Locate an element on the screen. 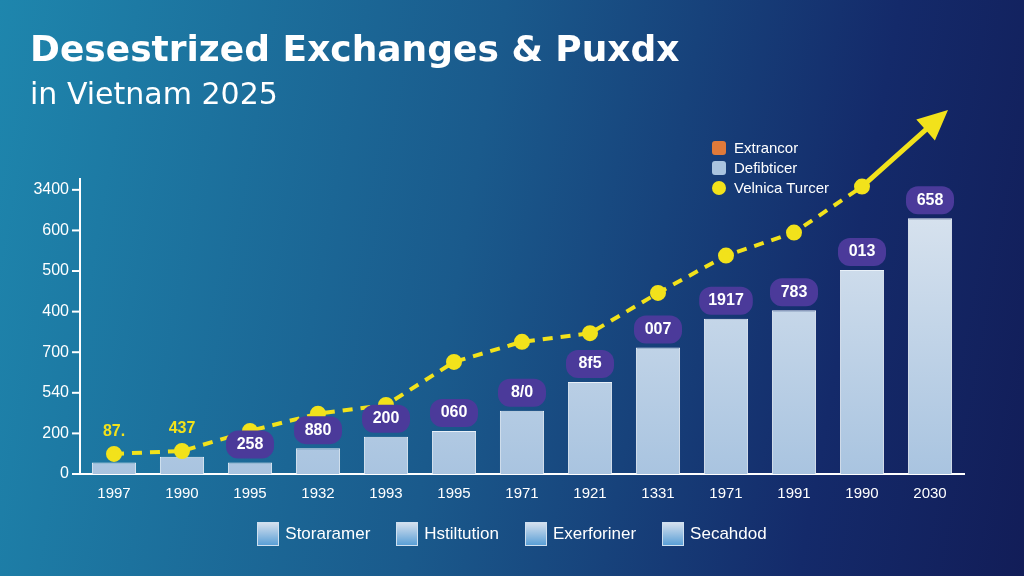 The width and height of the screenshot is (1024, 576). text: 700 is located at coordinates (56, 351).